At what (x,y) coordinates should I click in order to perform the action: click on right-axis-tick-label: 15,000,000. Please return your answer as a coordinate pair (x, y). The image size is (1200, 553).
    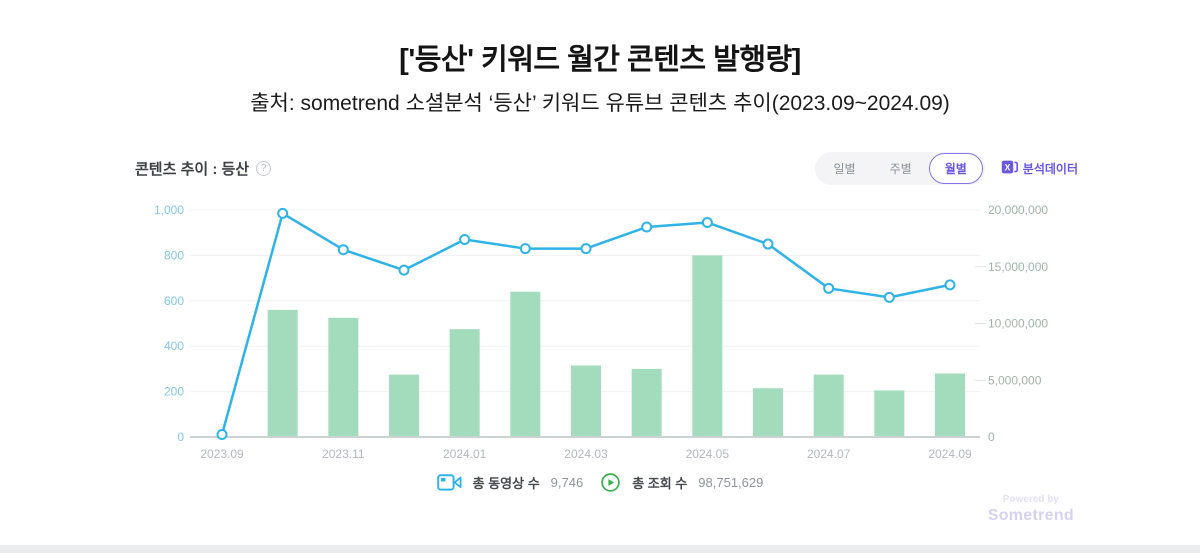
    Looking at the image, I should click on (1018, 267).